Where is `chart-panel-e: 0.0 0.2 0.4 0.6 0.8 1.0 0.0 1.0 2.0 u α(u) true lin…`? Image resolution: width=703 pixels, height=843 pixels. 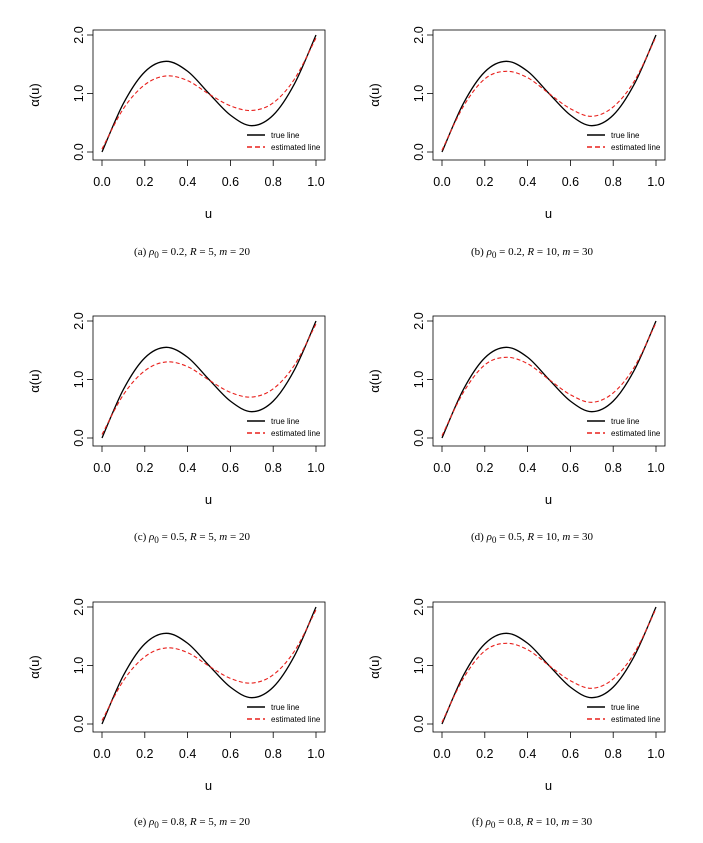
chart-panel-e: 0.0 0.2 0.4 0.6 0.8 1.0 0.0 1.0 2.0 u α(u) true lin… is located at coordinates (176, 695).